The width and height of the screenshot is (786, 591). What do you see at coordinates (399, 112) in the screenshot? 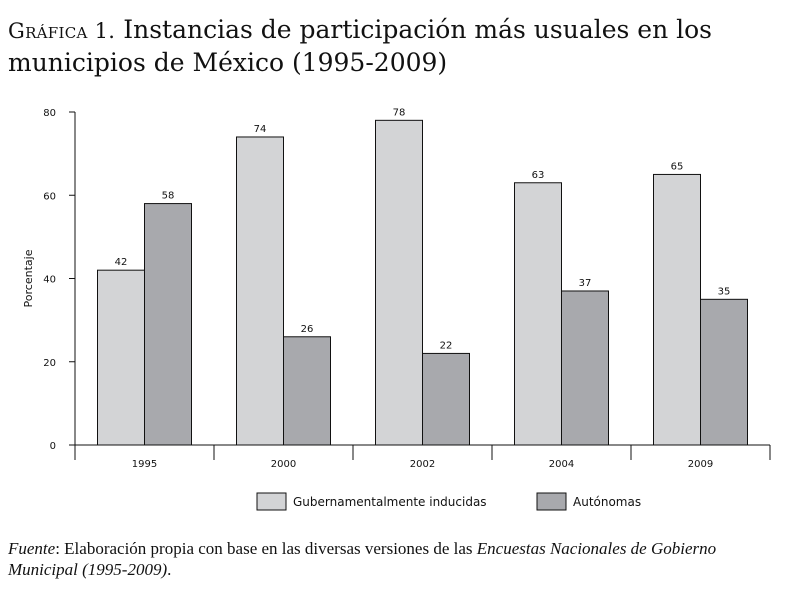
I see `bar-value-label: 78` at bounding box center [399, 112].